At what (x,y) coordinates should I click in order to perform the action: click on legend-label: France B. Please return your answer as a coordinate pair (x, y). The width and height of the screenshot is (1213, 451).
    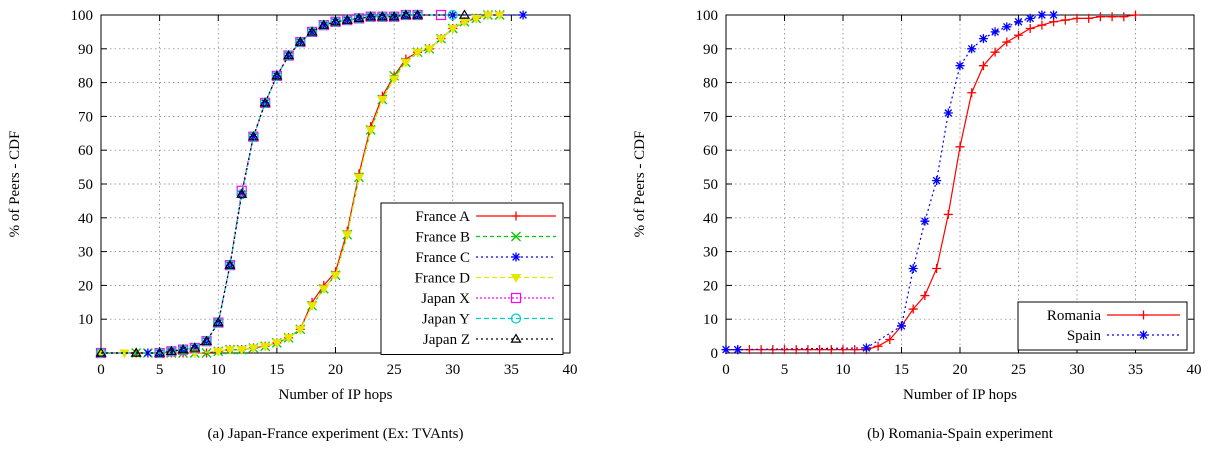
    Looking at the image, I should click on (442, 238).